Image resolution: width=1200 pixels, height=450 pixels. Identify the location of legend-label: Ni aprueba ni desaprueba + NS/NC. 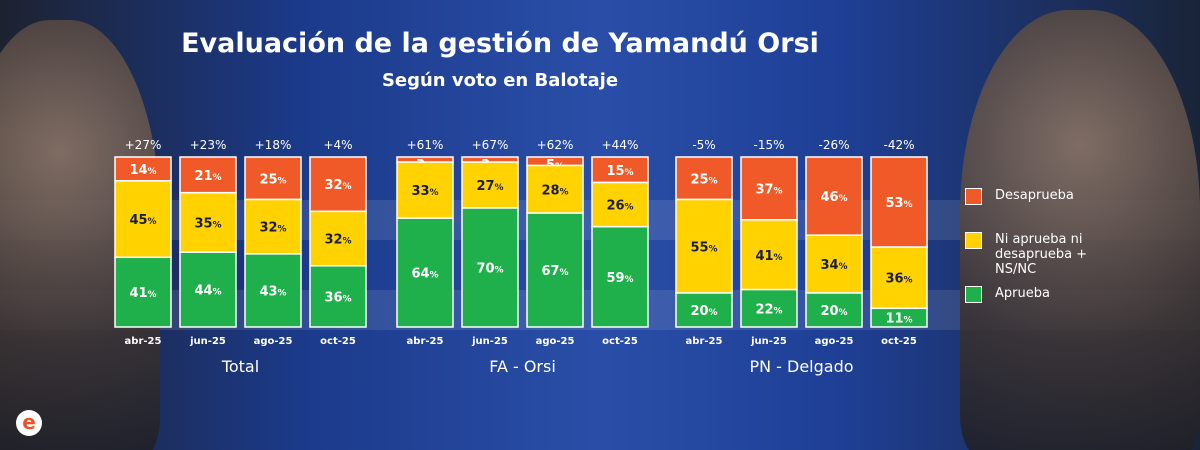
(1041, 254).